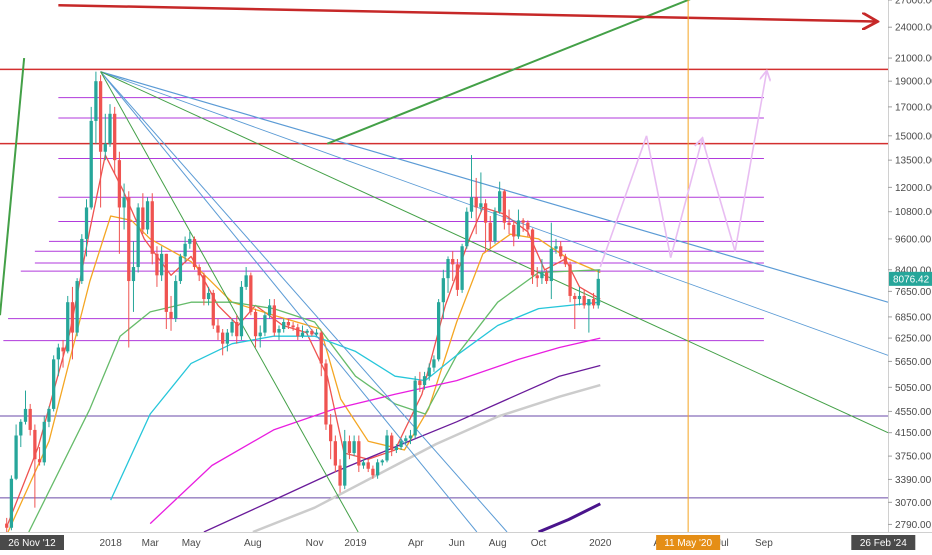 This screenshot has width=932, height=555. Describe the element at coordinates (913, 292) in the screenshot. I see `price-tick-label: 7650.00` at that location.